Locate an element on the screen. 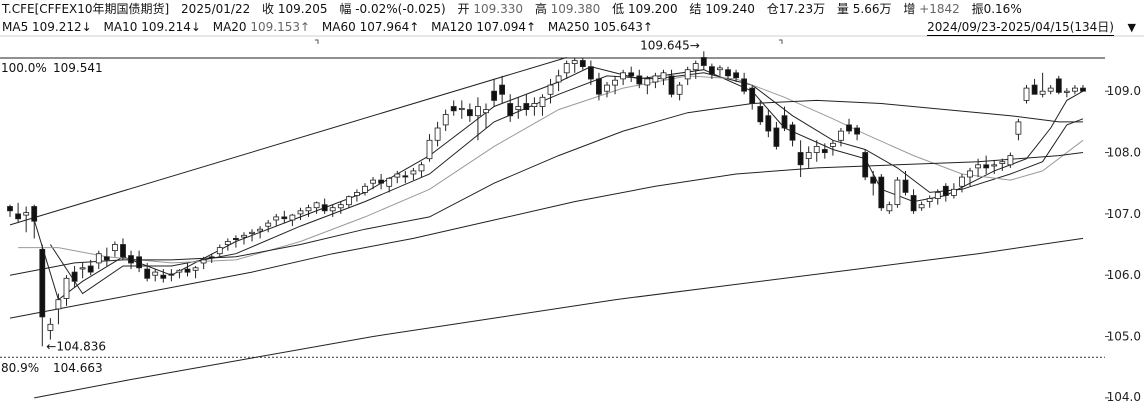  open-interest-value: 17.23万 is located at coordinates (802, 9).